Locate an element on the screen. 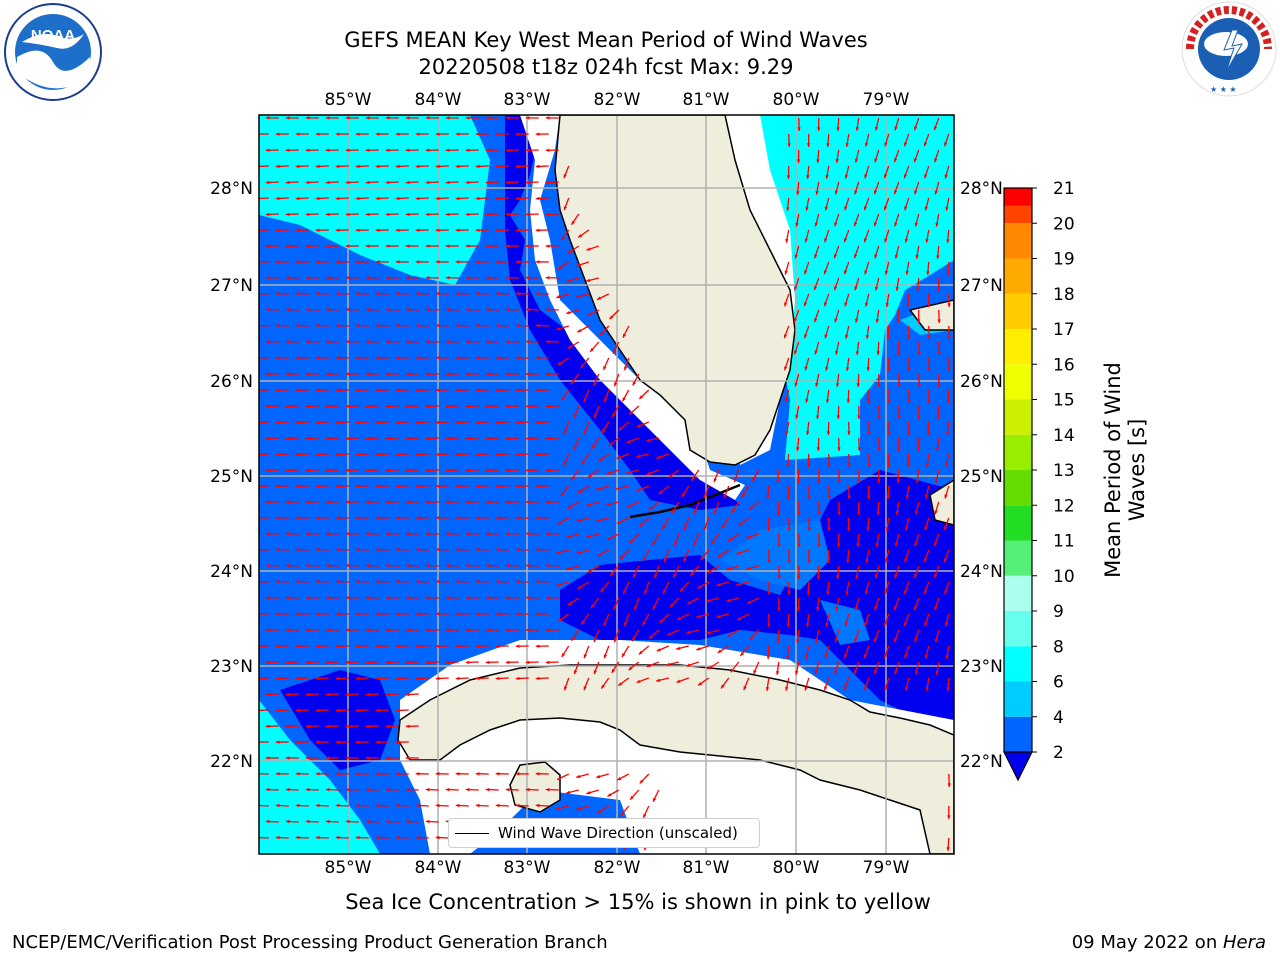 This screenshot has height=960, width=1280. legend-label: Wind Wave Direction (unscaled) is located at coordinates (618, 833).